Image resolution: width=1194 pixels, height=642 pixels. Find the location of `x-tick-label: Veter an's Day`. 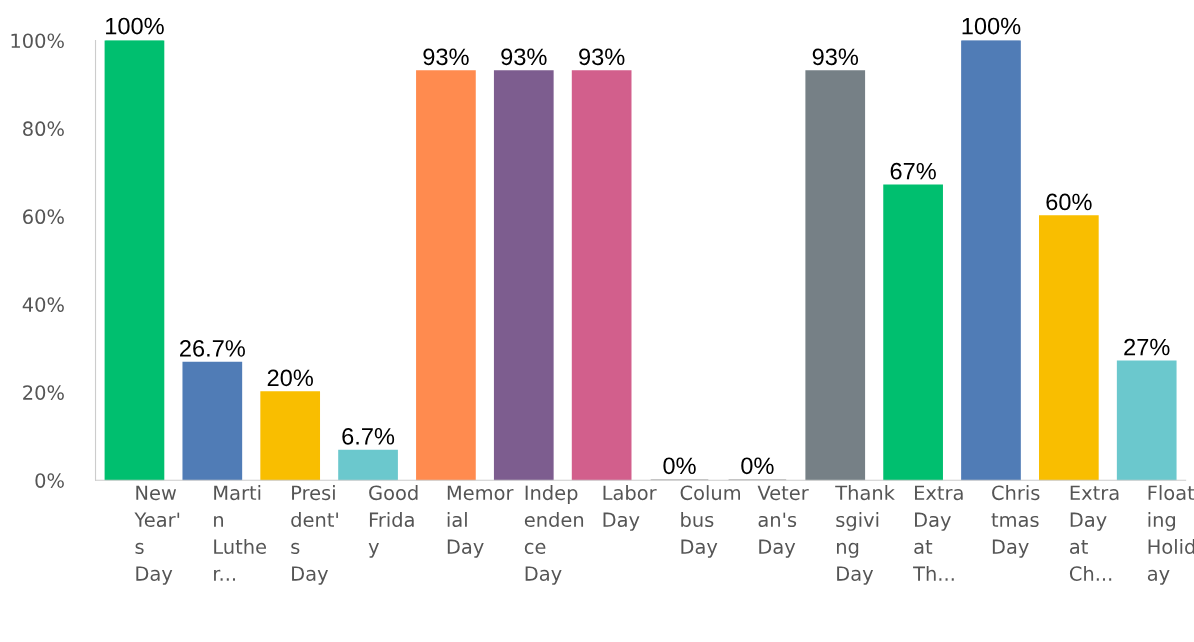

x-tick-label: Veter an's Day is located at coordinates (783, 521).